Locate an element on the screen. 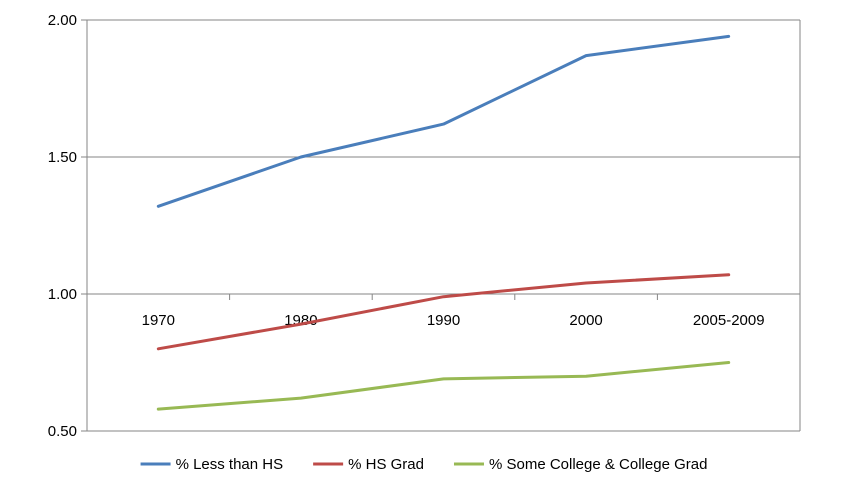 The height and width of the screenshot is (494, 844). y-tick-label: 2.00 is located at coordinates (62, 20).